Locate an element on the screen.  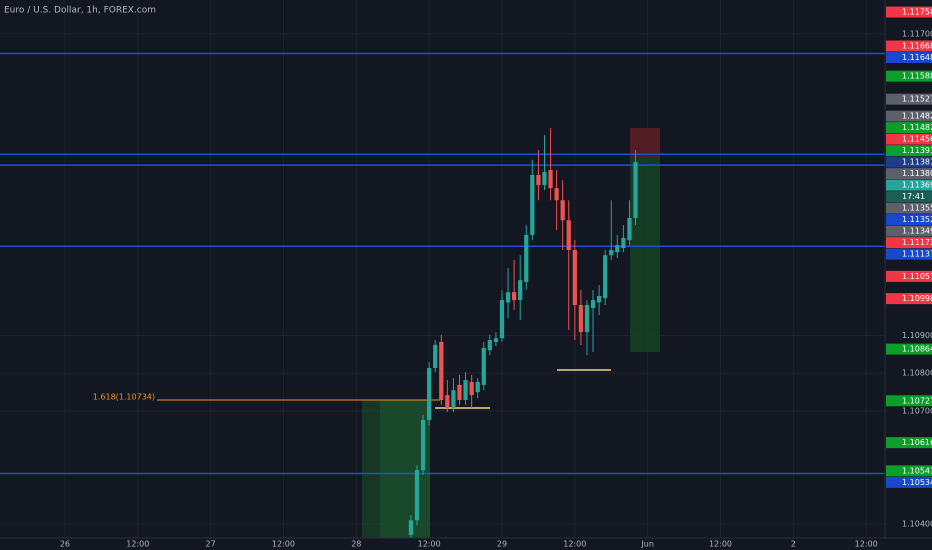
price-label: 1.10534 is located at coordinates (917, 482).